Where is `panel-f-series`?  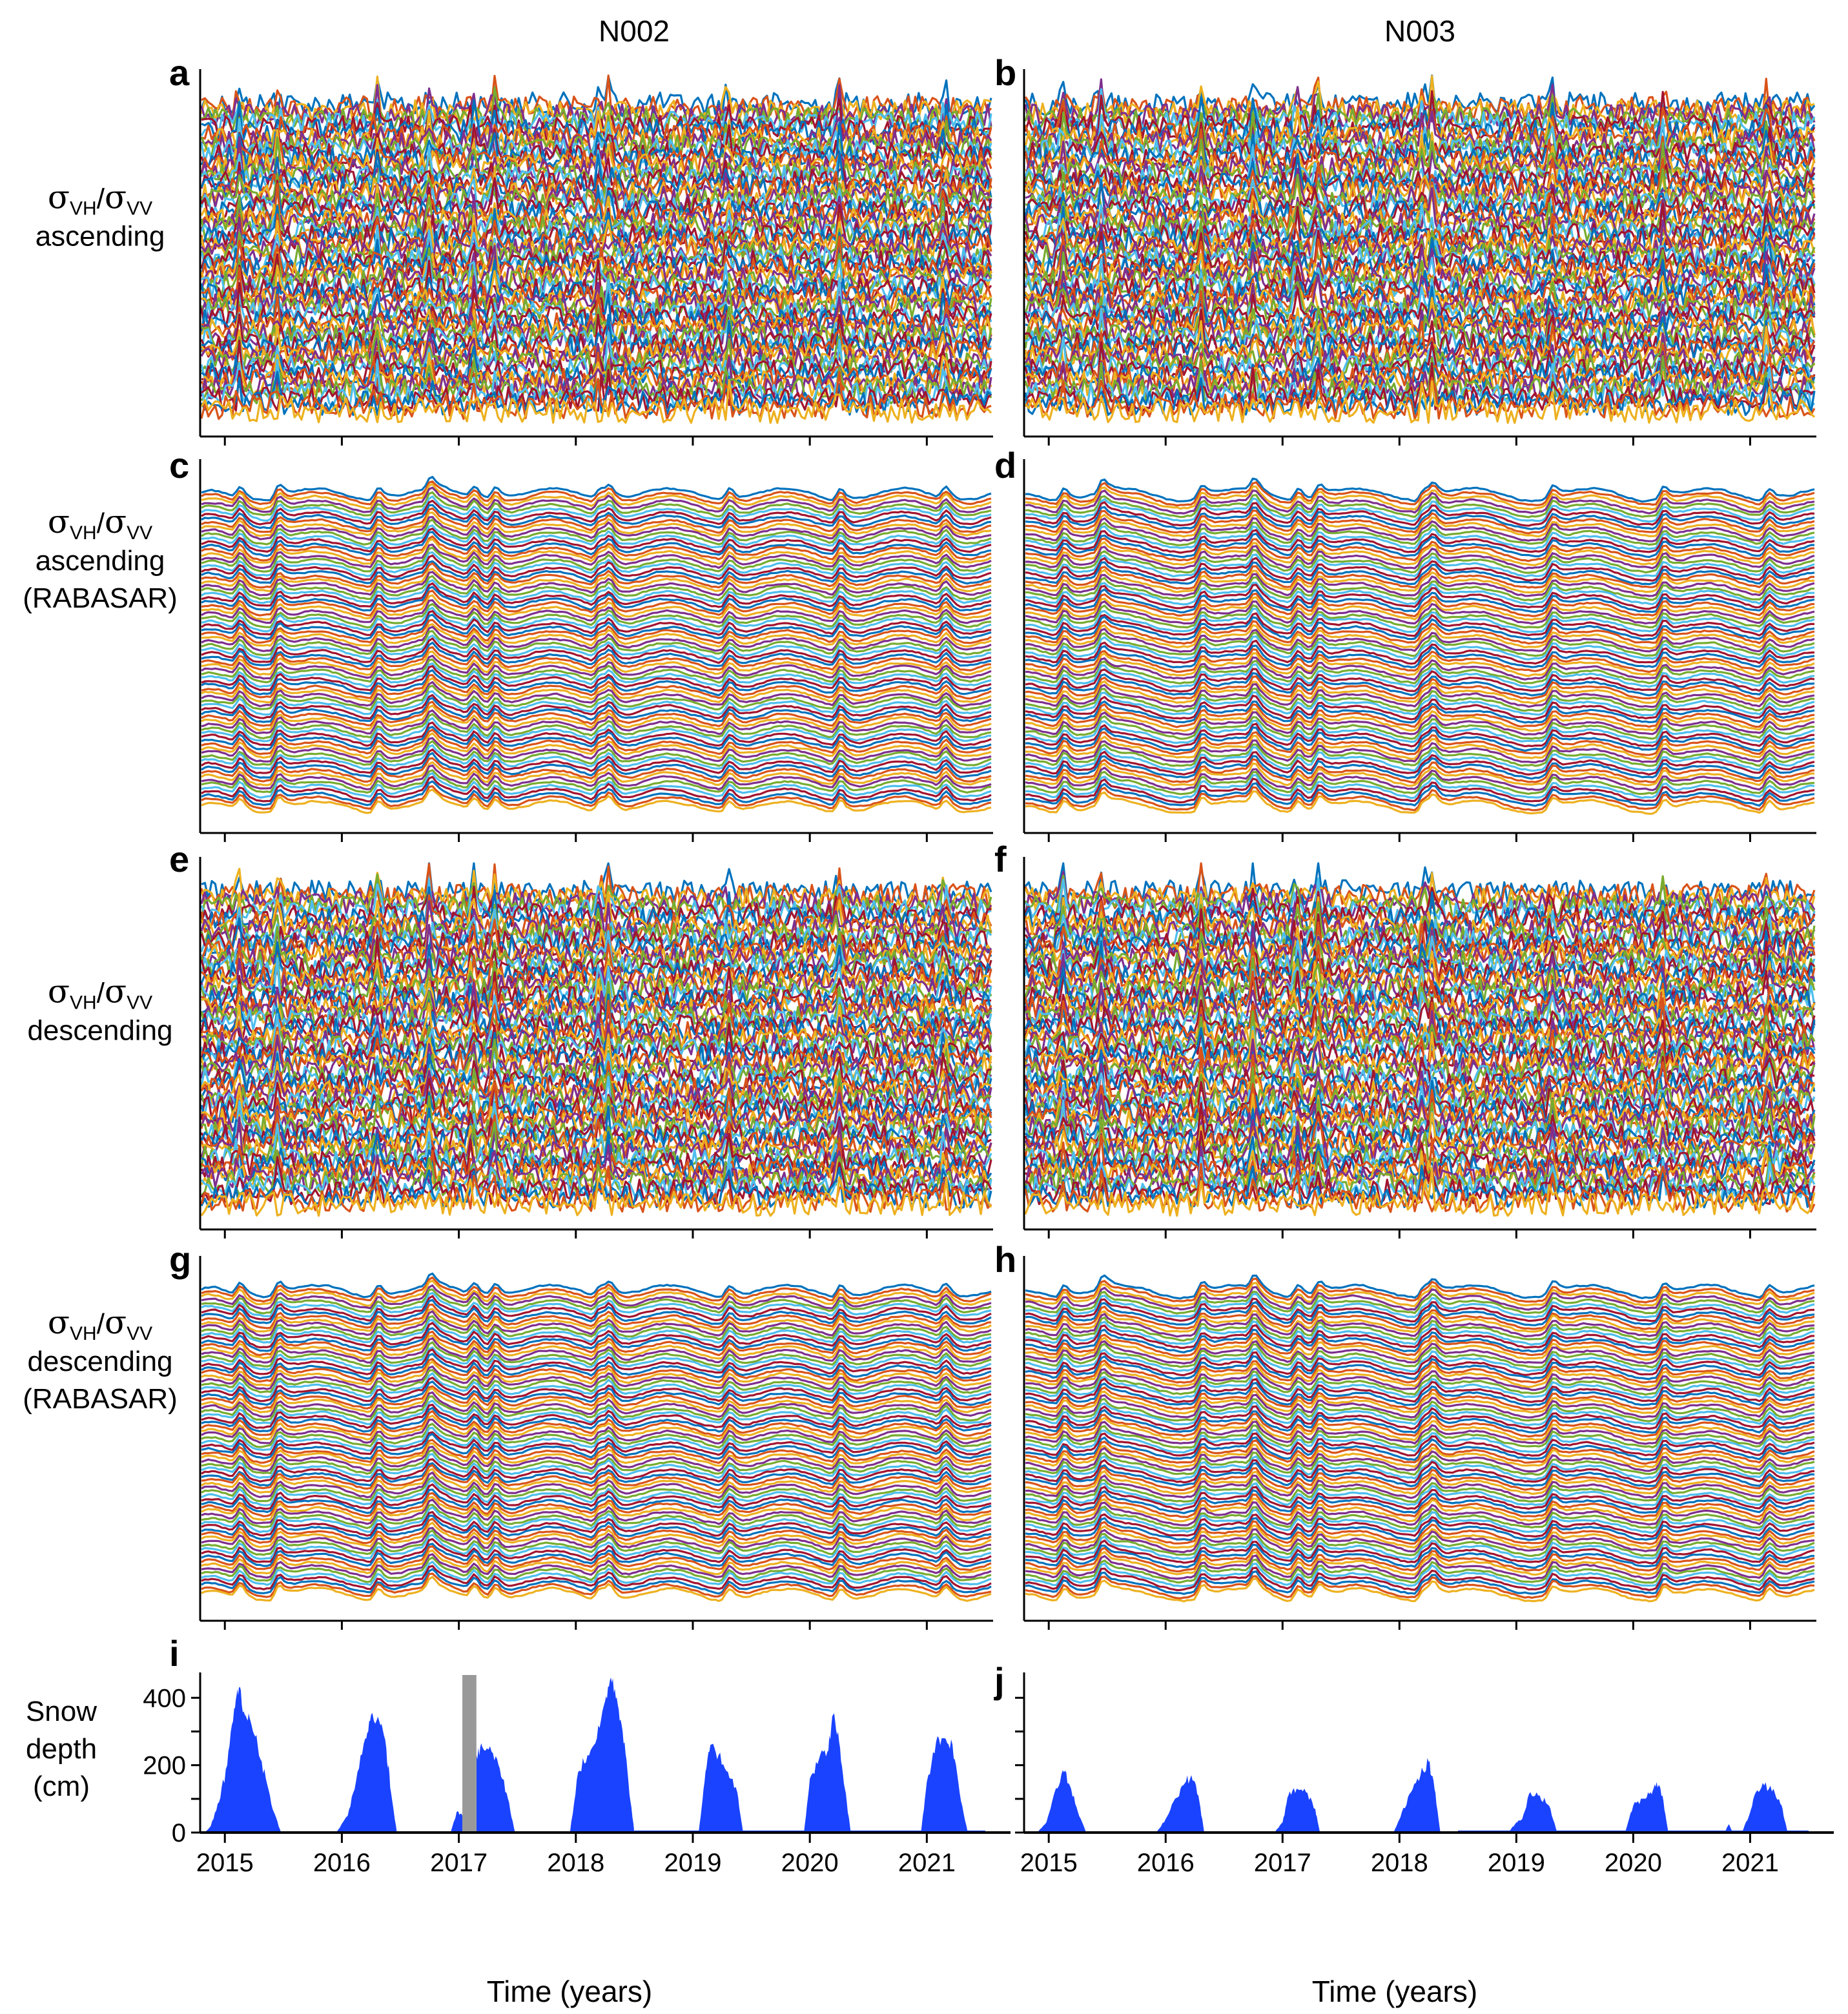
panel-f-series is located at coordinates (1420, 1039).